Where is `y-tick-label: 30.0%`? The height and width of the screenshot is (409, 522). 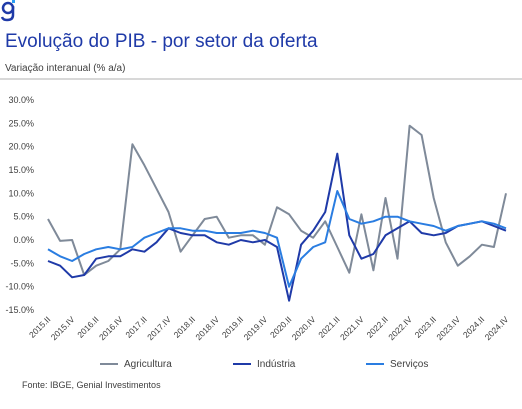 y-tick-label: 30.0% is located at coordinates (21, 100).